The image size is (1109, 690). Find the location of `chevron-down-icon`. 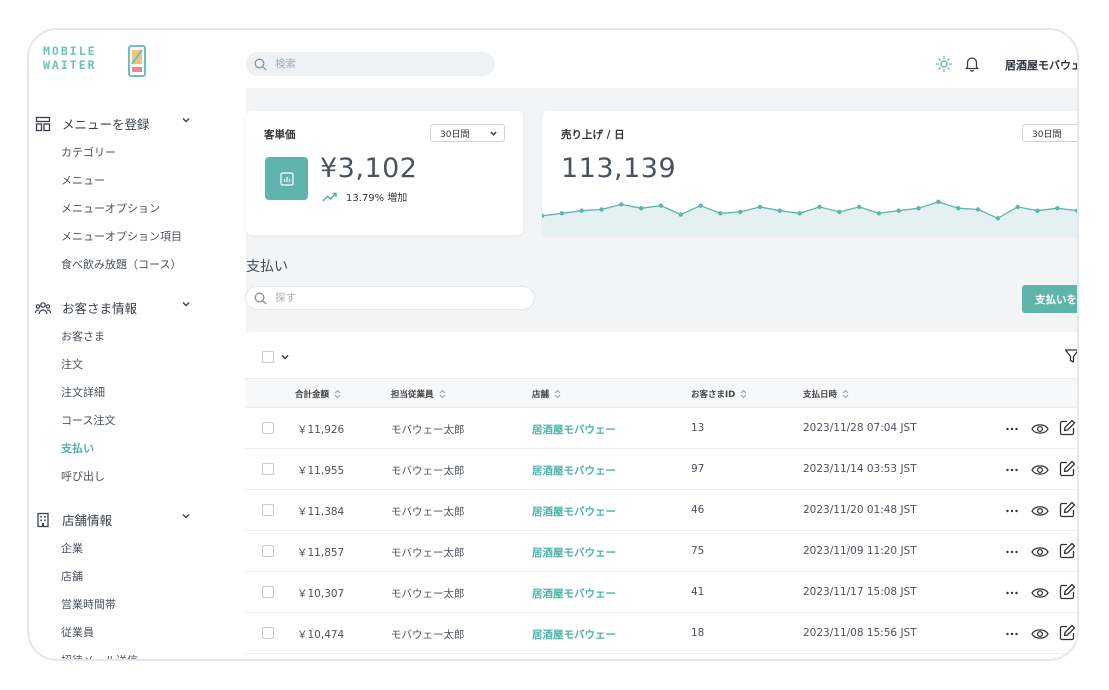

chevron-down-icon is located at coordinates (285, 357).